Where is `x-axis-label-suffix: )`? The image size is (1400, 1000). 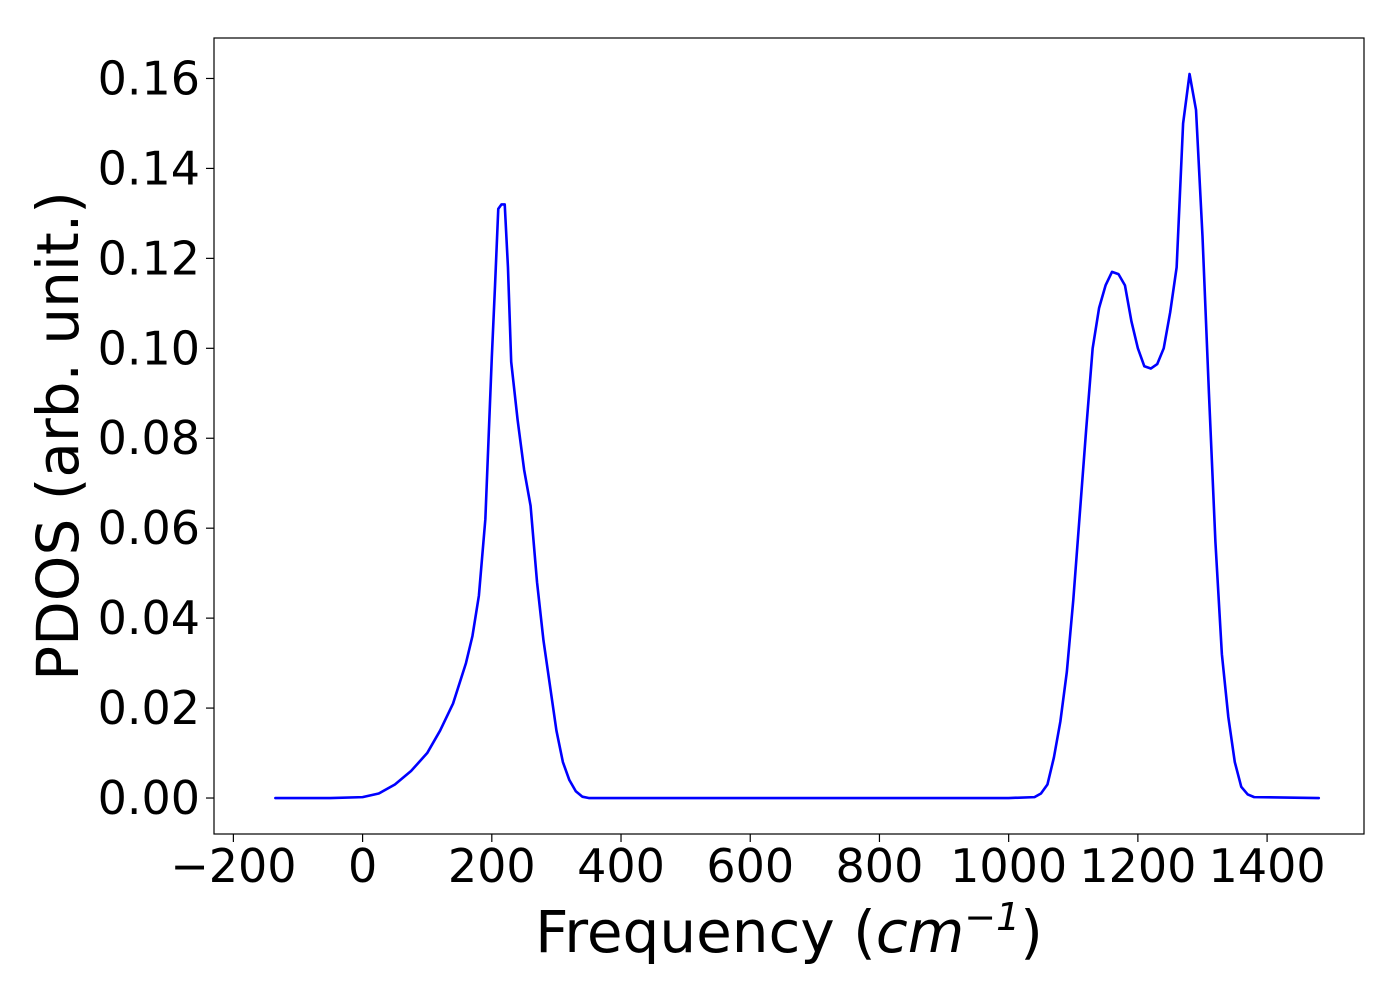
x-axis-label-suffix: ) is located at coordinates (1031, 932).